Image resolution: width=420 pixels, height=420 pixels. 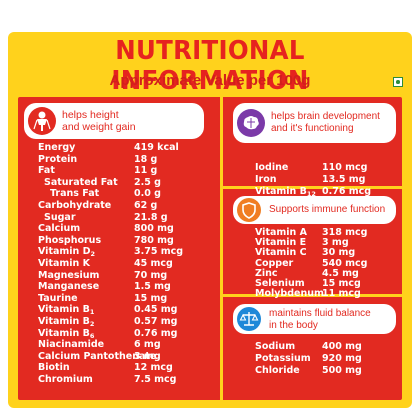 What do you see at coordinates (274, 263) in the screenshot?
I see `nutrient-name-text: Copper` at bounding box center [274, 263].